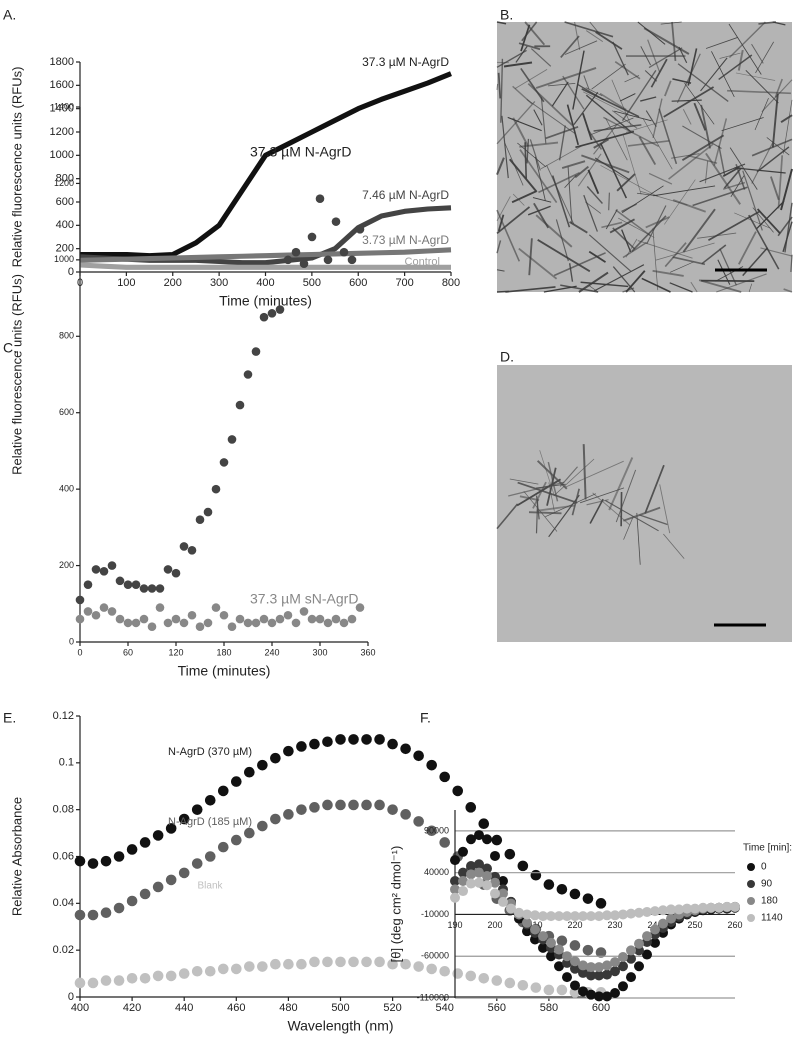  I want to click on series-label: Control, so click(422, 262).